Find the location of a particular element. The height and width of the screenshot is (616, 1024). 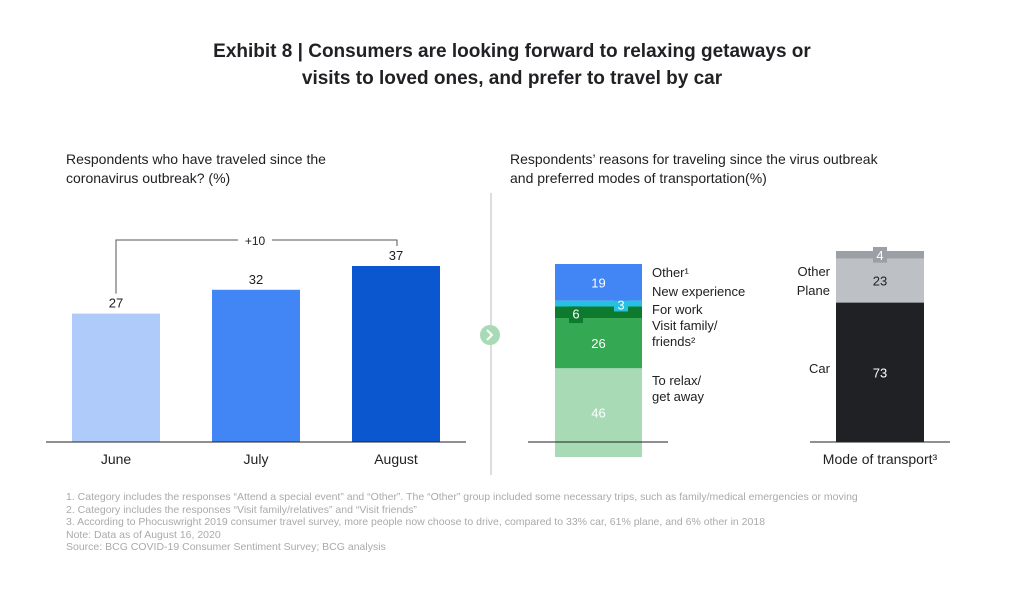

segment-name: Other¹ is located at coordinates (671, 272).